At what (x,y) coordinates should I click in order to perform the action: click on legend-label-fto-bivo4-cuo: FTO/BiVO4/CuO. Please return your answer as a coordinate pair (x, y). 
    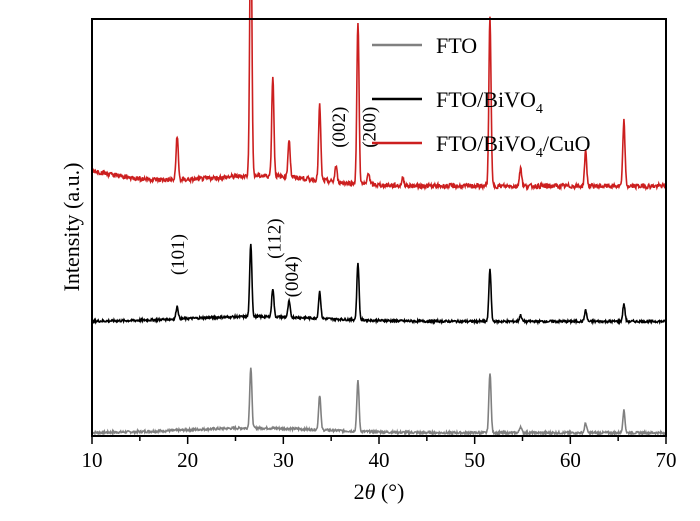
    Looking at the image, I should click on (513, 146).